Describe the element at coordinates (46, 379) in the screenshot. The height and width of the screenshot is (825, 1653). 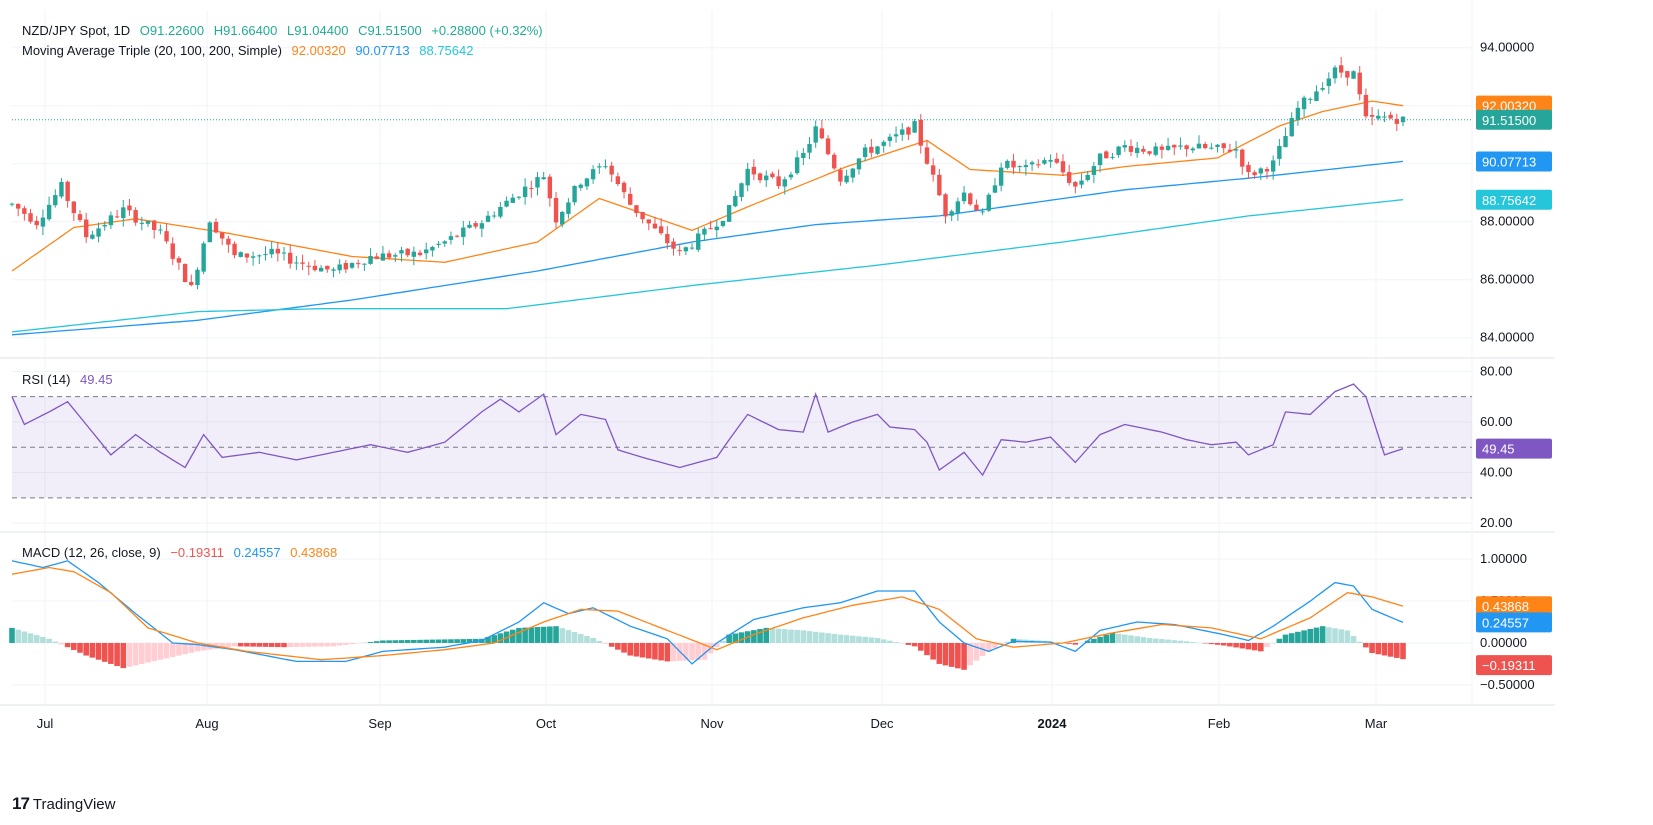
I see `rsi-label: RSI (14)` at that location.